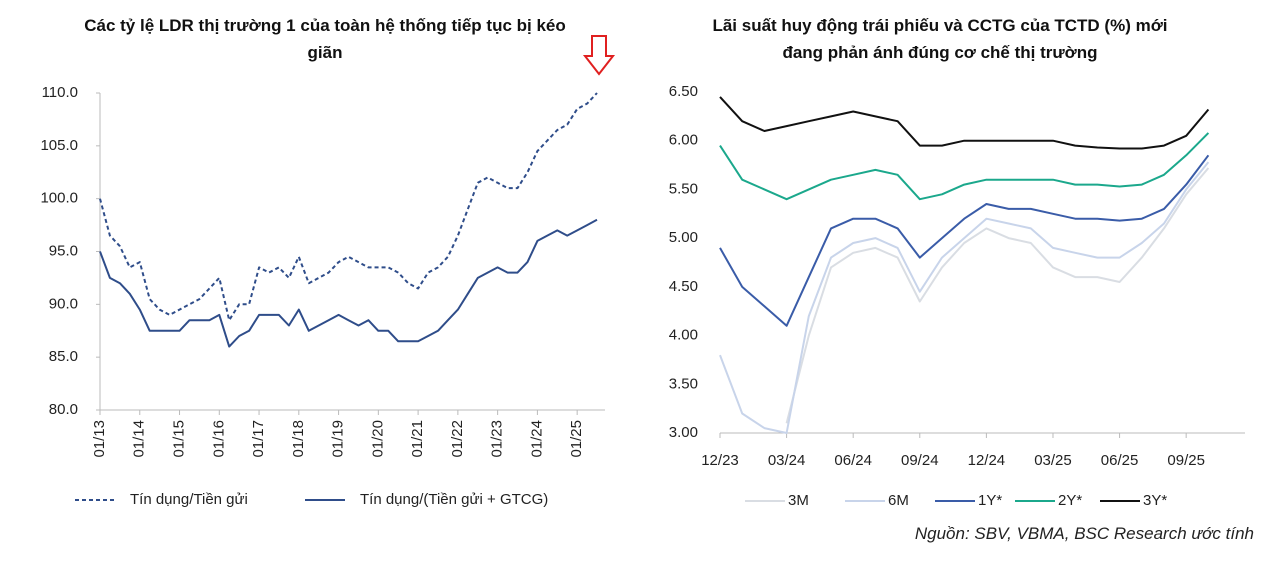 Image resolution: width=1280 pixels, height=572 pixels. What do you see at coordinates (683, 383) in the screenshot?
I see `y-tick-label: 3.50` at bounding box center [683, 383].